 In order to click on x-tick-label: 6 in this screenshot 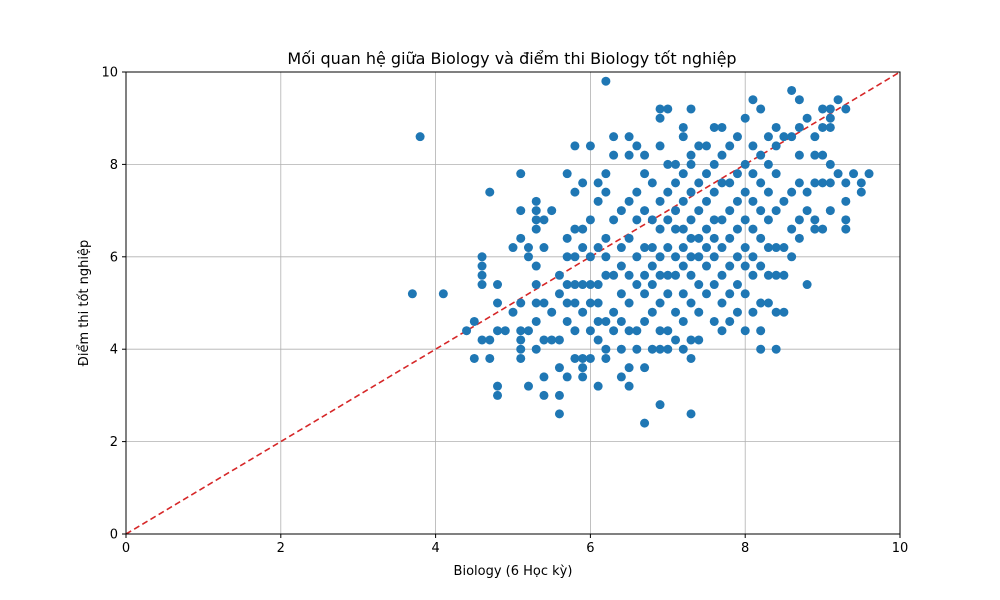, I will do `click(590, 548)`.